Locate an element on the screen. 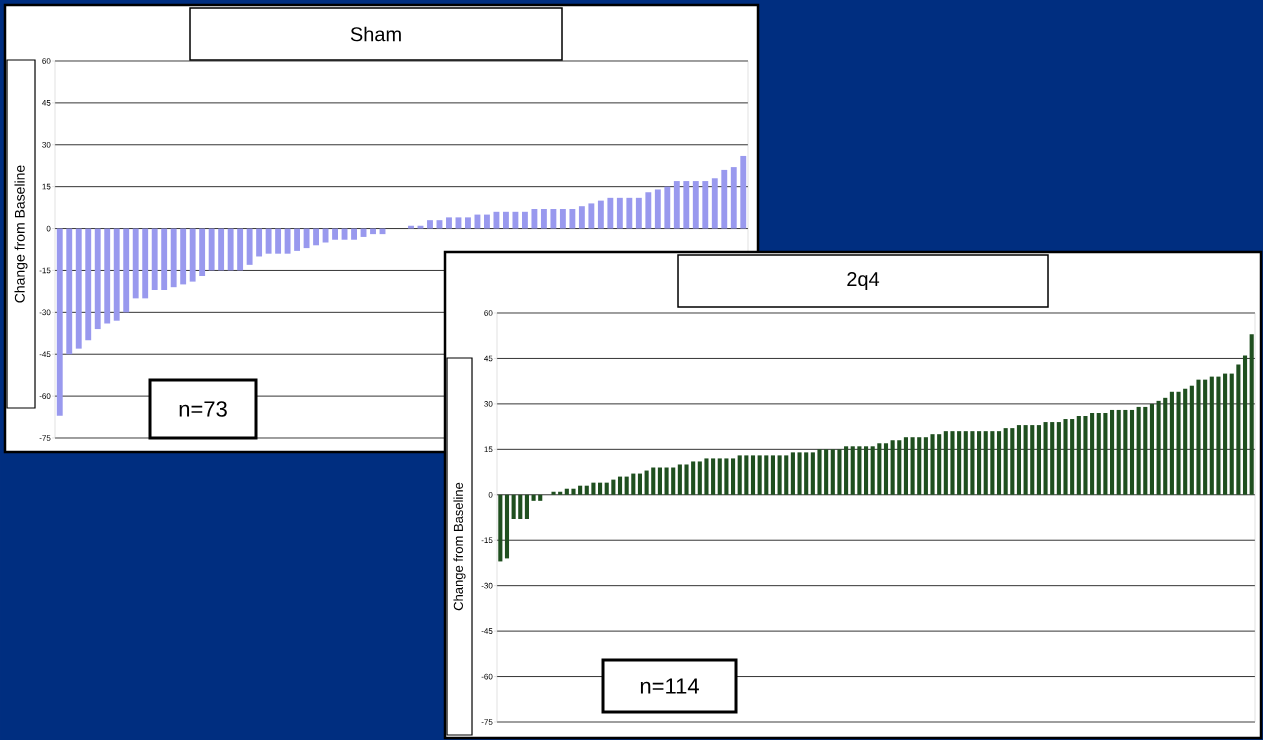 The image size is (1263, 740). chart-title: 2q4 is located at coordinates (863, 281).